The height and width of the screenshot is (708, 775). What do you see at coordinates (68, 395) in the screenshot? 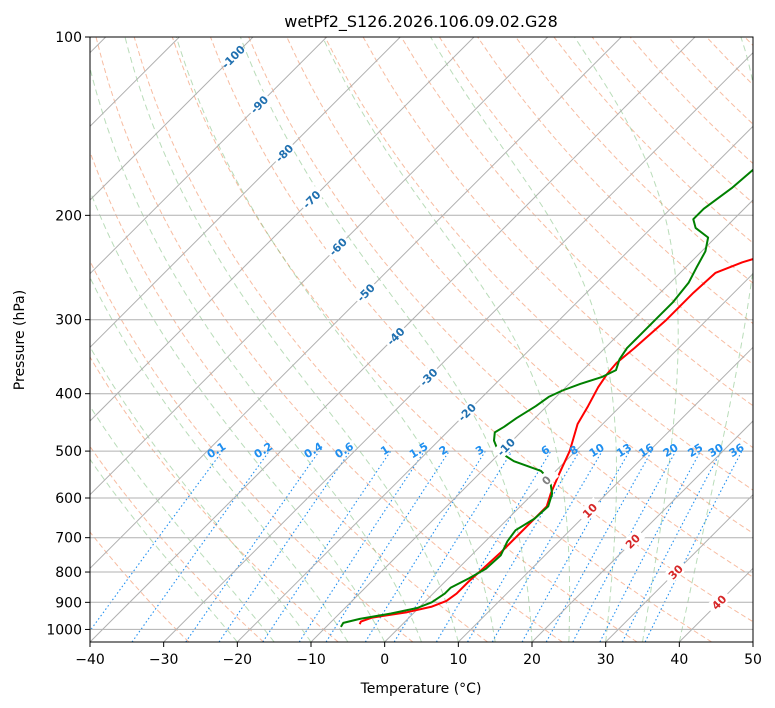
I see `y-tick-label: 400` at bounding box center [68, 395].